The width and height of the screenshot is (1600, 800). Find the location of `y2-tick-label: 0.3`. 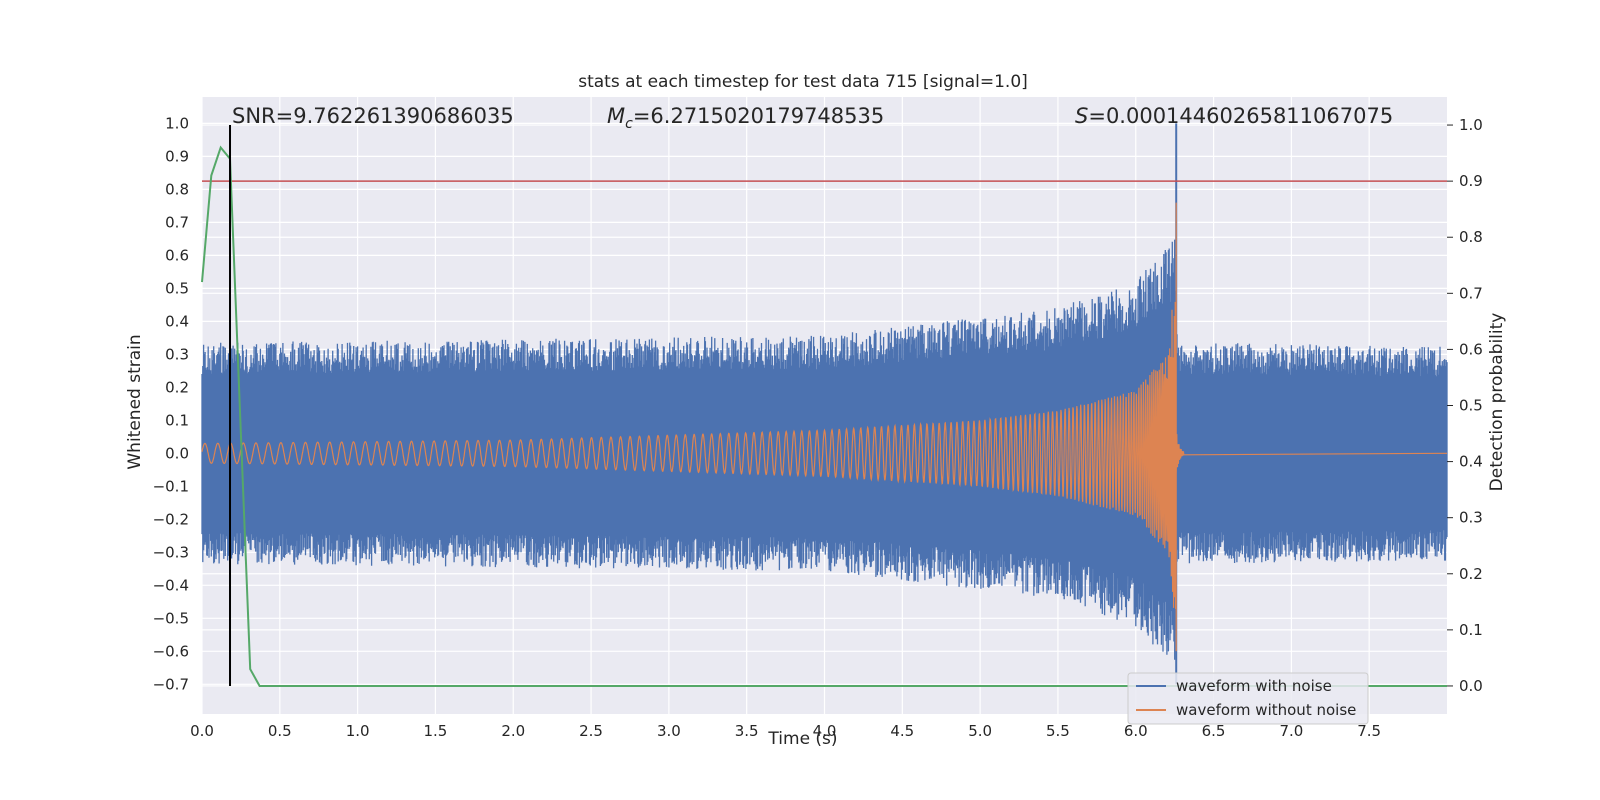

y2-tick-label: 0.3 is located at coordinates (1471, 518).